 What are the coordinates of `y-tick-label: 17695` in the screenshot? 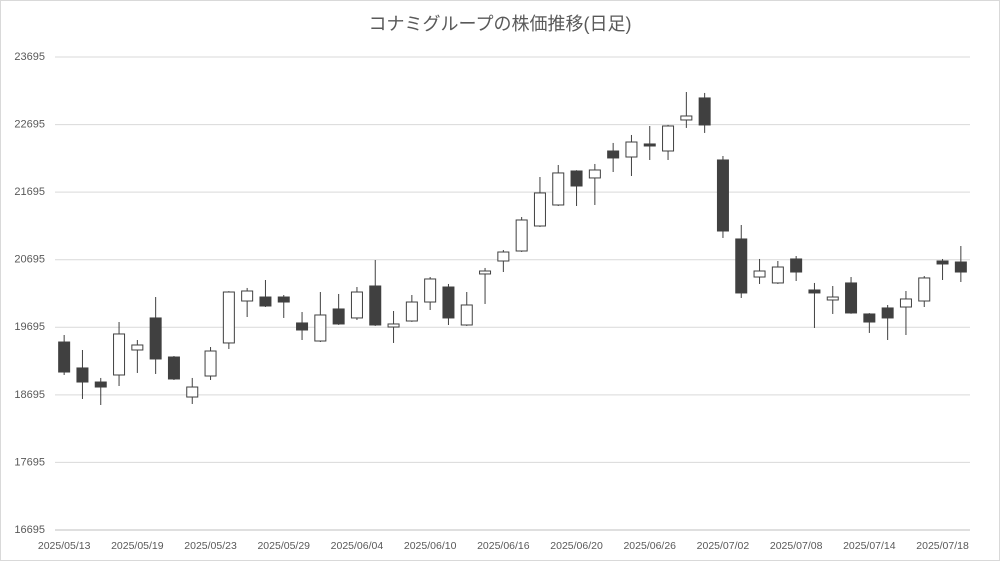 It's located at (29, 462).